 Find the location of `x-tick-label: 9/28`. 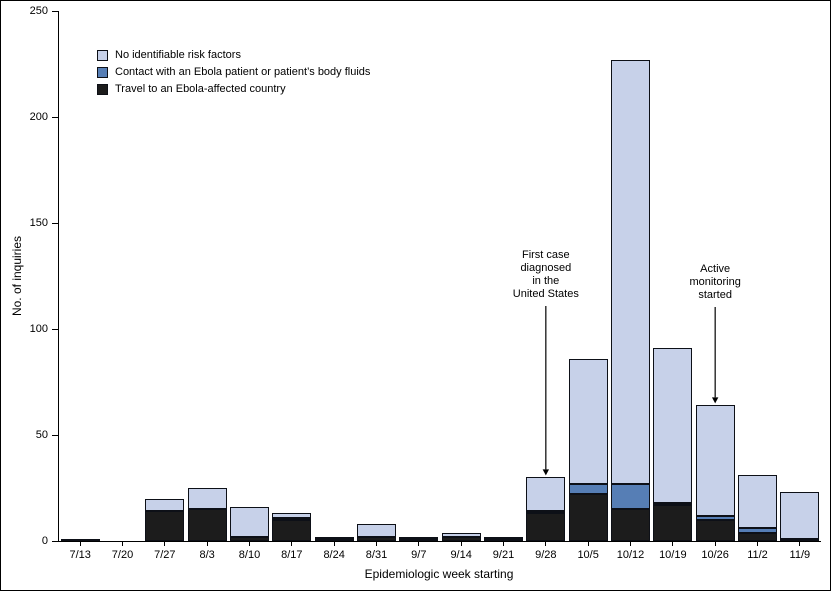

x-tick-label: 9/28 is located at coordinates (546, 555).